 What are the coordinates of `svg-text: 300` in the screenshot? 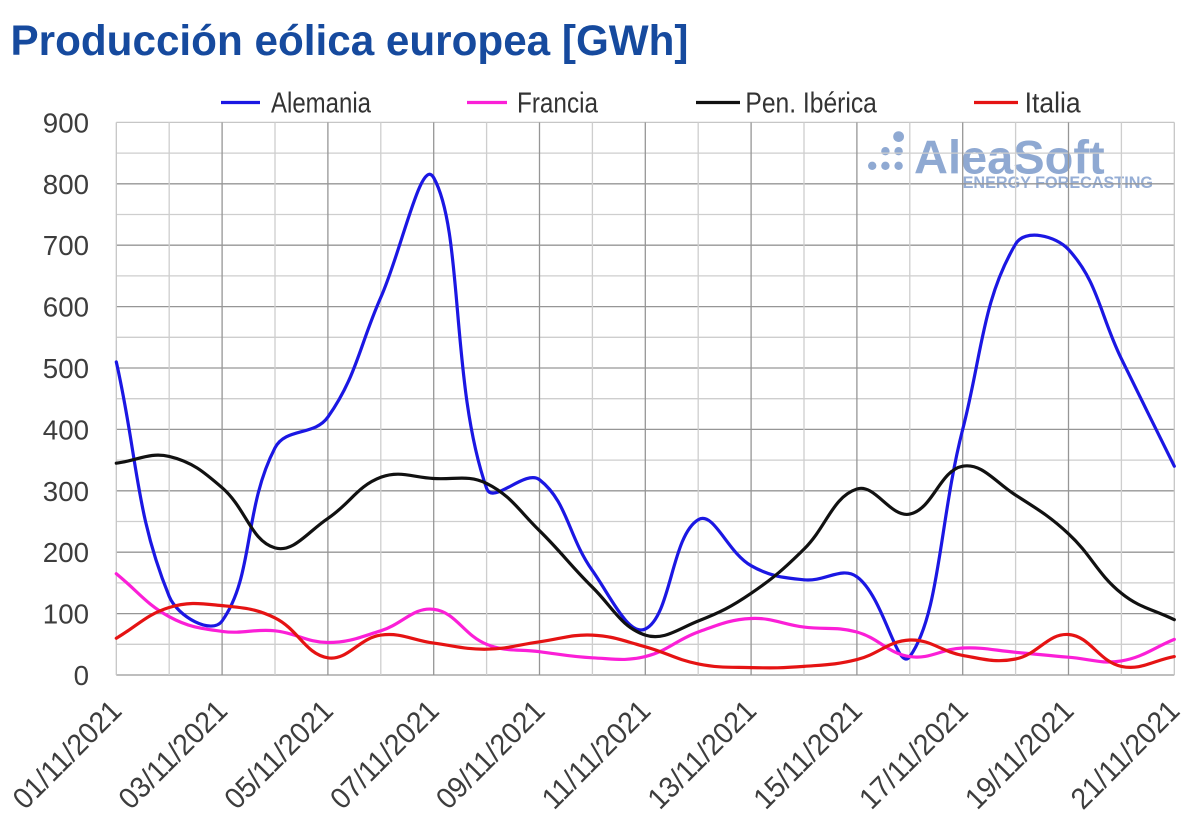 It's located at (66, 491).